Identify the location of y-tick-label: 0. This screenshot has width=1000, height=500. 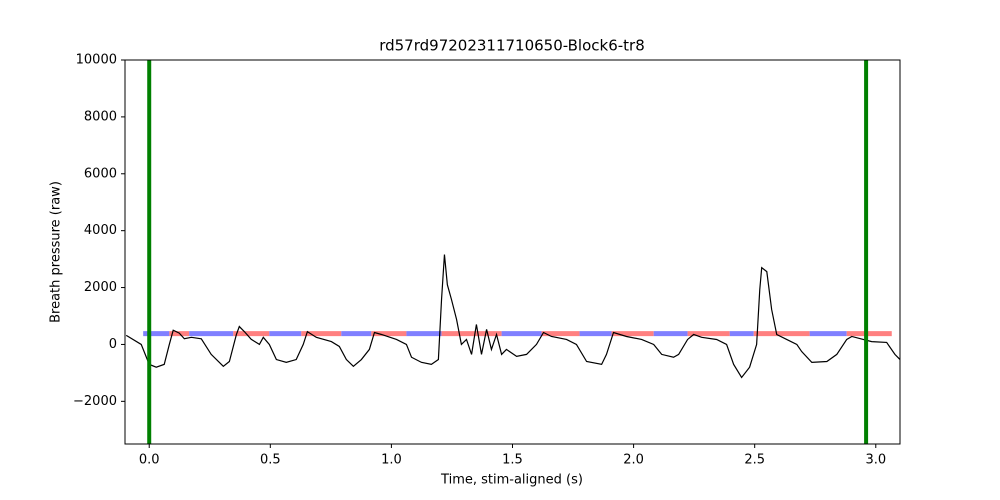
(113, 344).